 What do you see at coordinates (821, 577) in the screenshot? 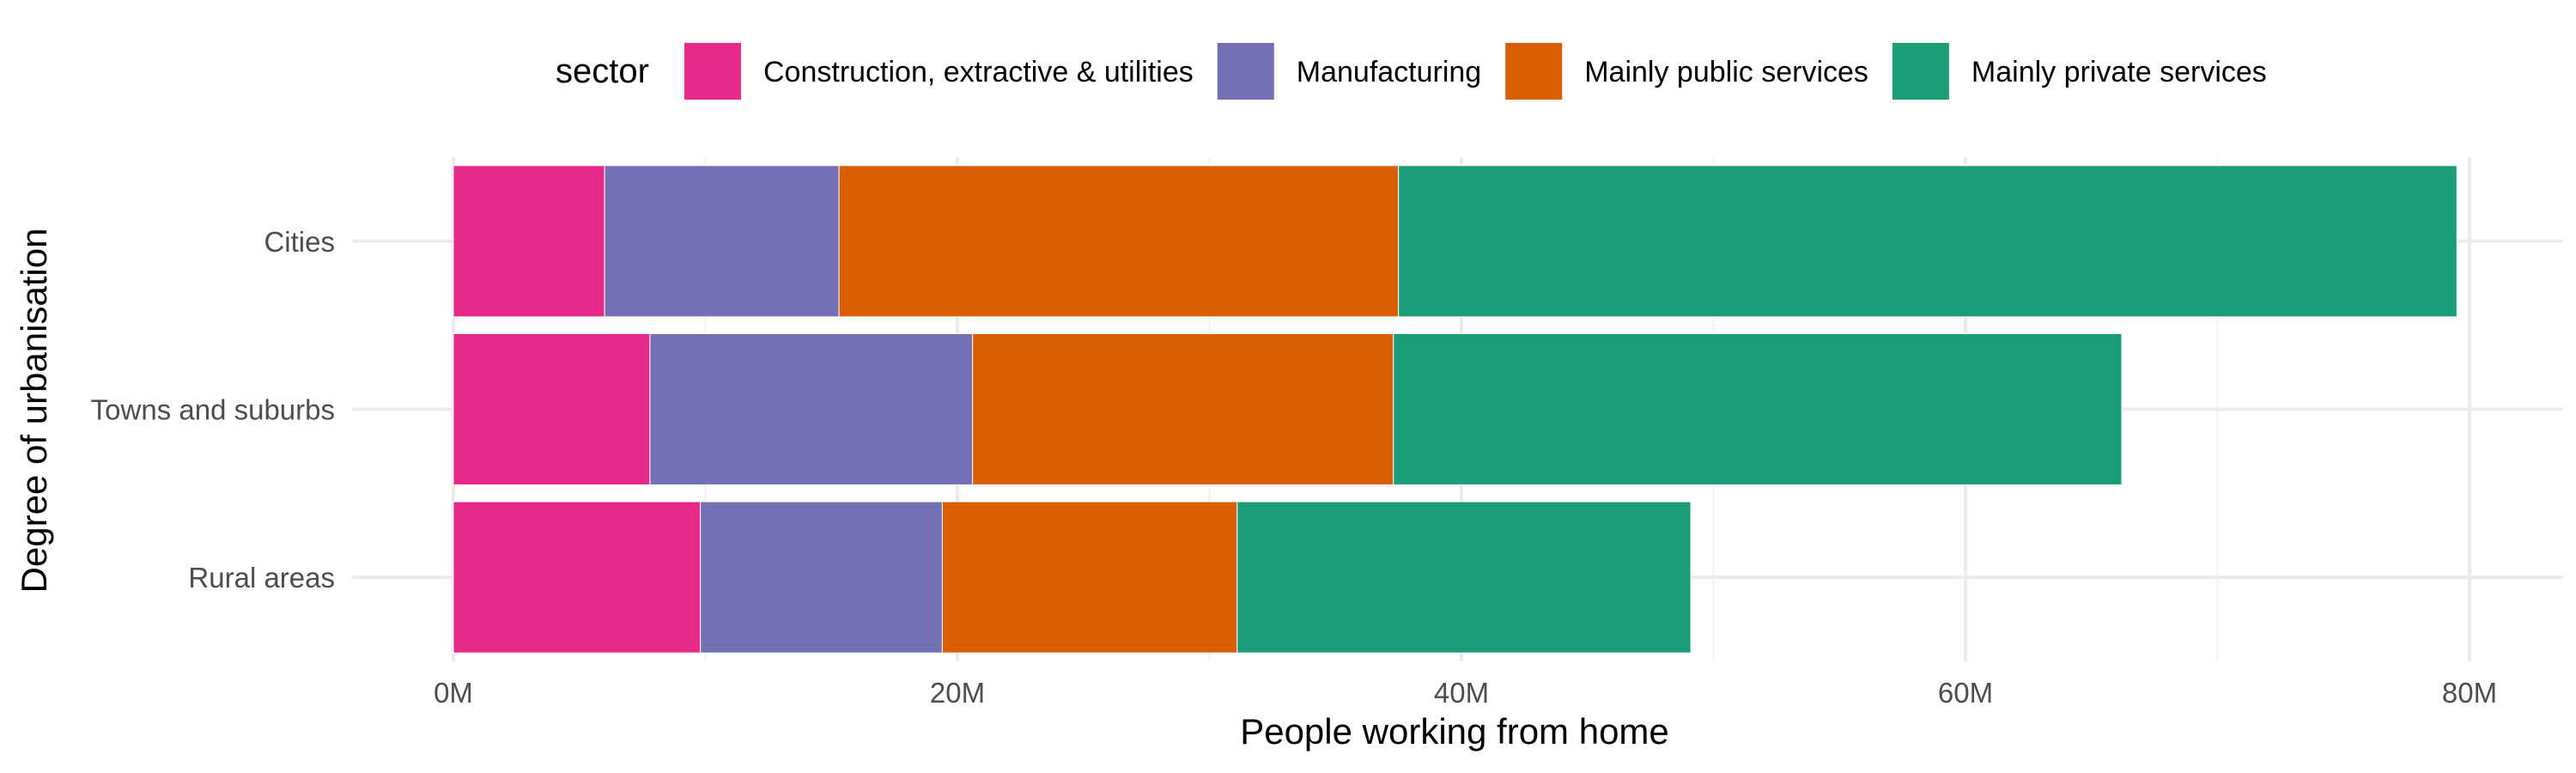
I see `bar-rural-areas-manufacturing` at bounding box center [821, 577].